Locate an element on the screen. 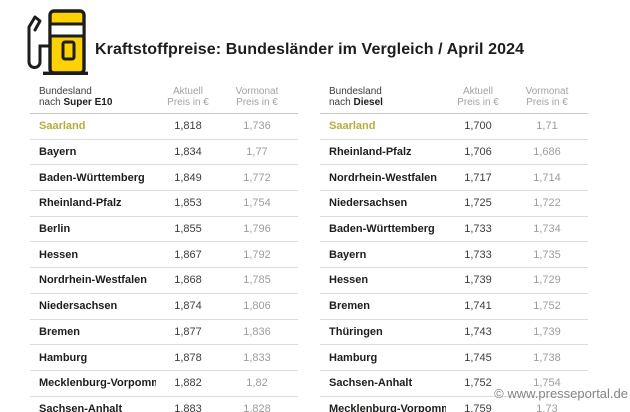 Image resolution: width=630 pixels, height=412 pixels. table-row: Hamburg 1,878 1,833 is located at coordinates (164, 358).